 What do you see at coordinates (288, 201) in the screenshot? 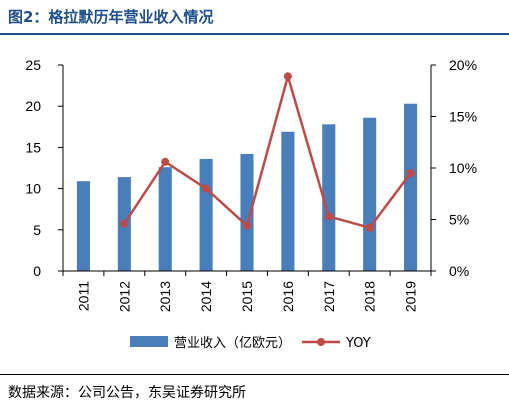
I see `bar-2016` at bounding box center [288, 201].